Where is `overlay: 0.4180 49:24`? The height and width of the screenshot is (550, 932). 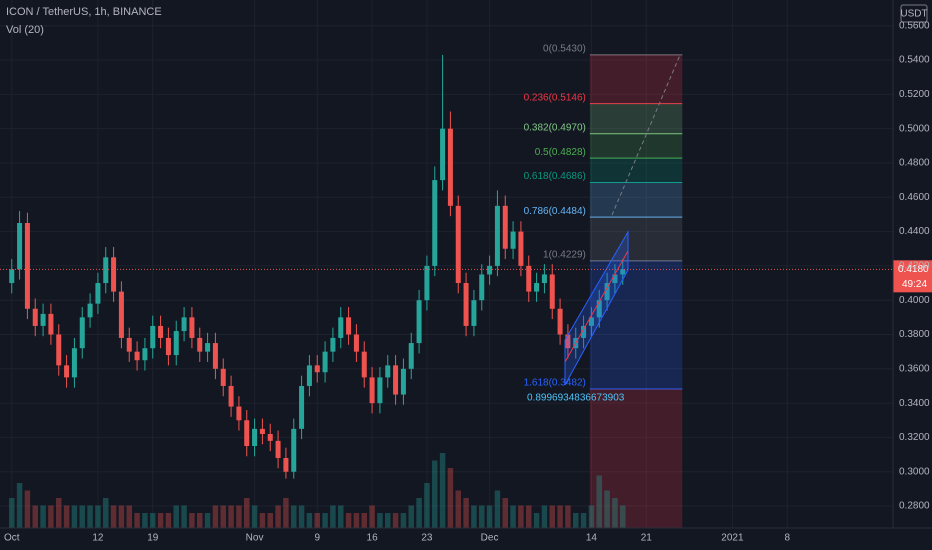
overlay: 0.4180 49:24 is located at coordinates (466, 276).